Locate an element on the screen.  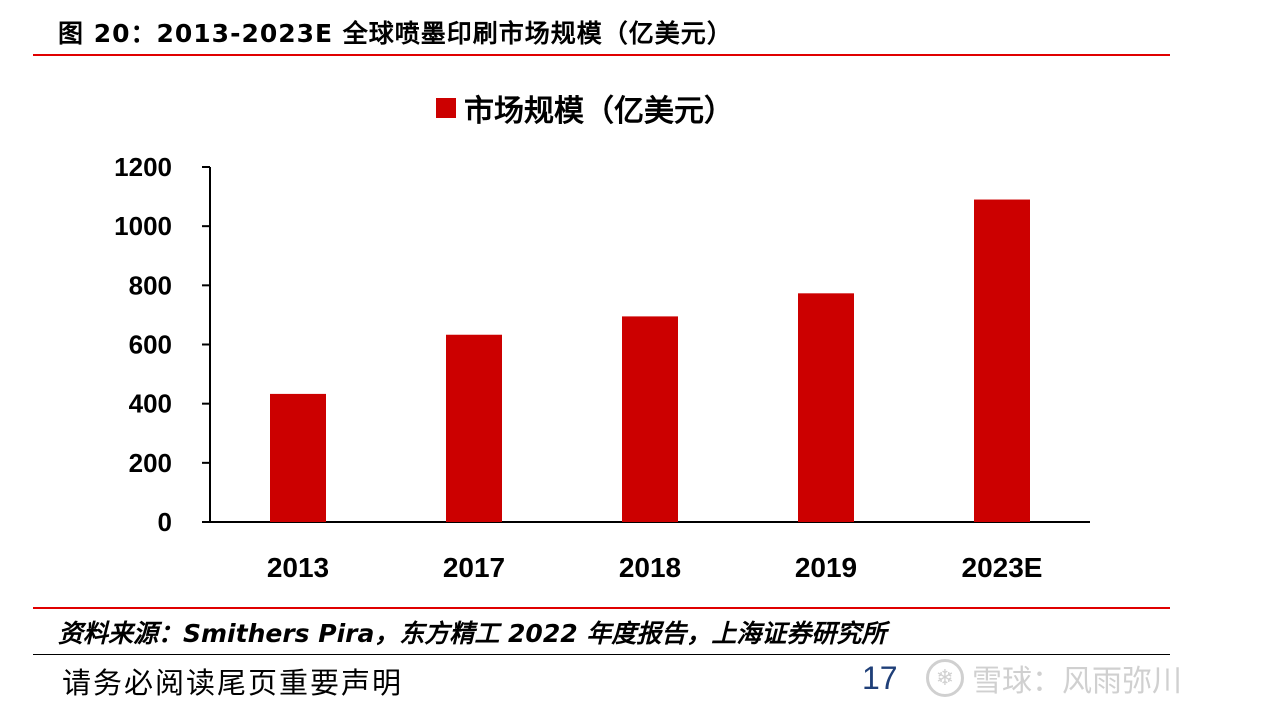
watermark: ❄ 雪球：风雨弥川 is located at coordinates (1054, 678).